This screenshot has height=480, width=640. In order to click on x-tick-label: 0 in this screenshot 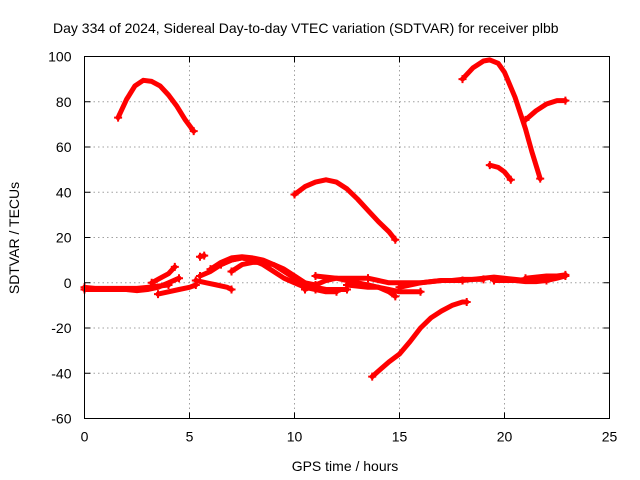, I will do `click(85, 437)`.